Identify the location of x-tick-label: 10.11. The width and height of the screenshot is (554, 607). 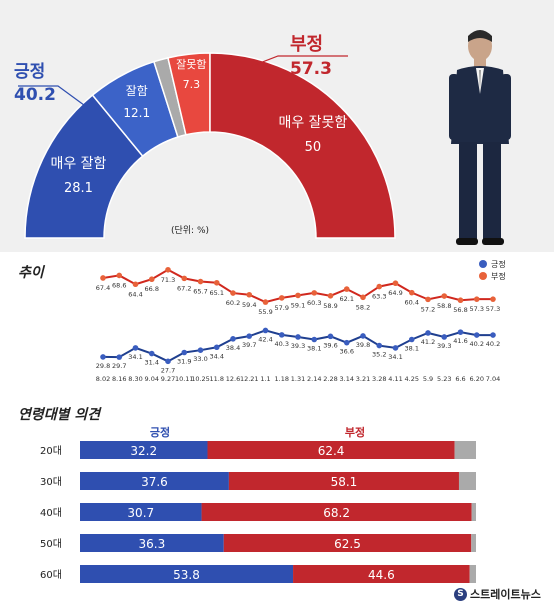
(184, 379).